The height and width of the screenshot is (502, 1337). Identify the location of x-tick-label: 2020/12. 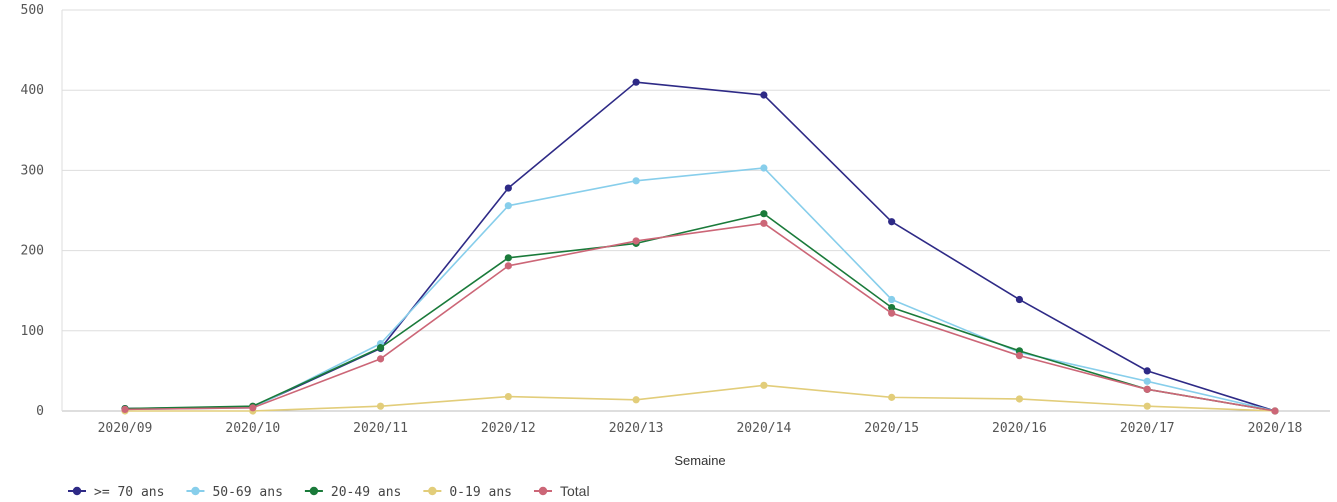
(508, 428).